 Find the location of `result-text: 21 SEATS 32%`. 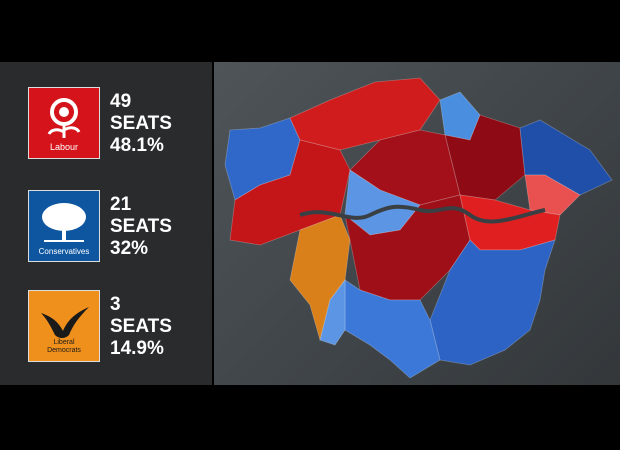

result-text: 21 SEATS 32% is located at coordinates (141, 227).